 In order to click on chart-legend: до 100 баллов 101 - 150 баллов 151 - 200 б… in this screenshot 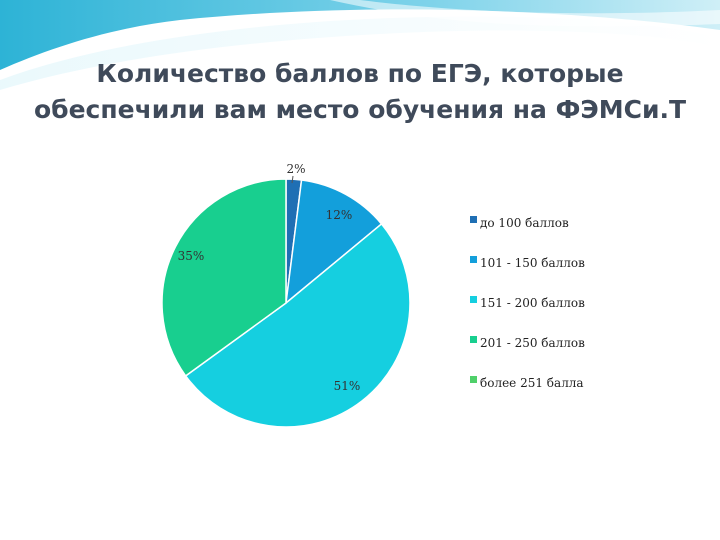, I will do `click(527, 303)`.